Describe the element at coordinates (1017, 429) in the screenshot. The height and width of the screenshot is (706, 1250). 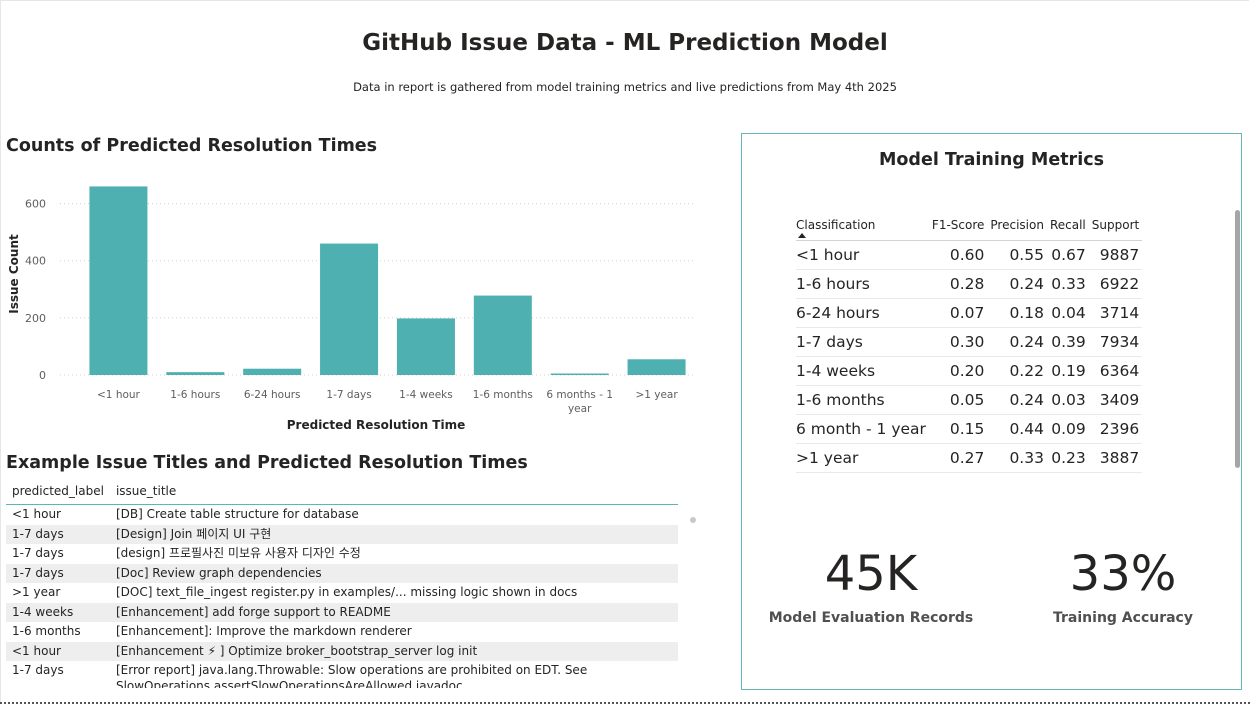
I see `precision-cell: 0.44` at that location.